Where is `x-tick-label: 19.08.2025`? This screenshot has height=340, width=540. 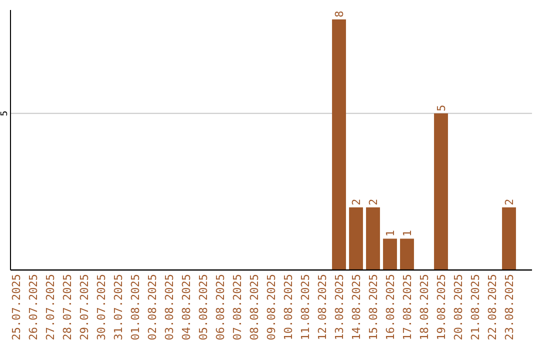 x-tick-label: 19.08.2025 is located at coordinates (441, 307).